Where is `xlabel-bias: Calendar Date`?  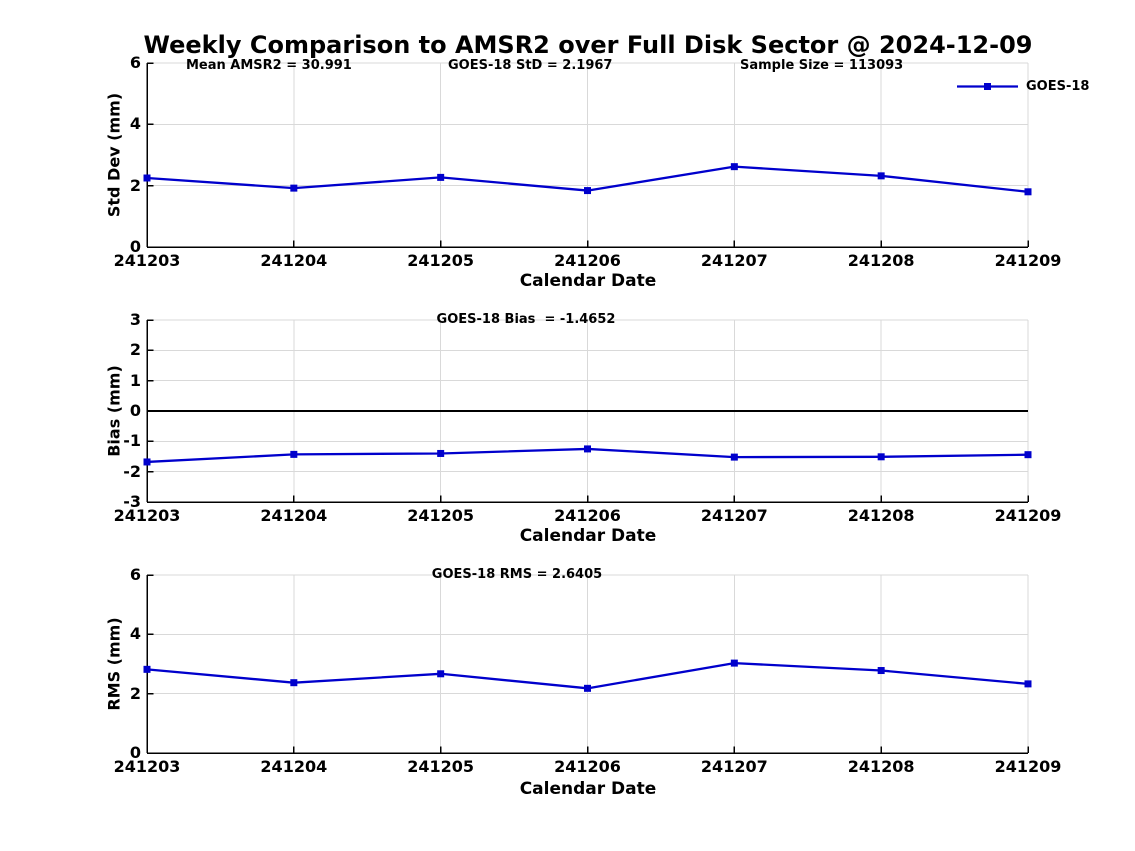
xlabel-bias: Calendar Date is located at coordinates (588, 536).